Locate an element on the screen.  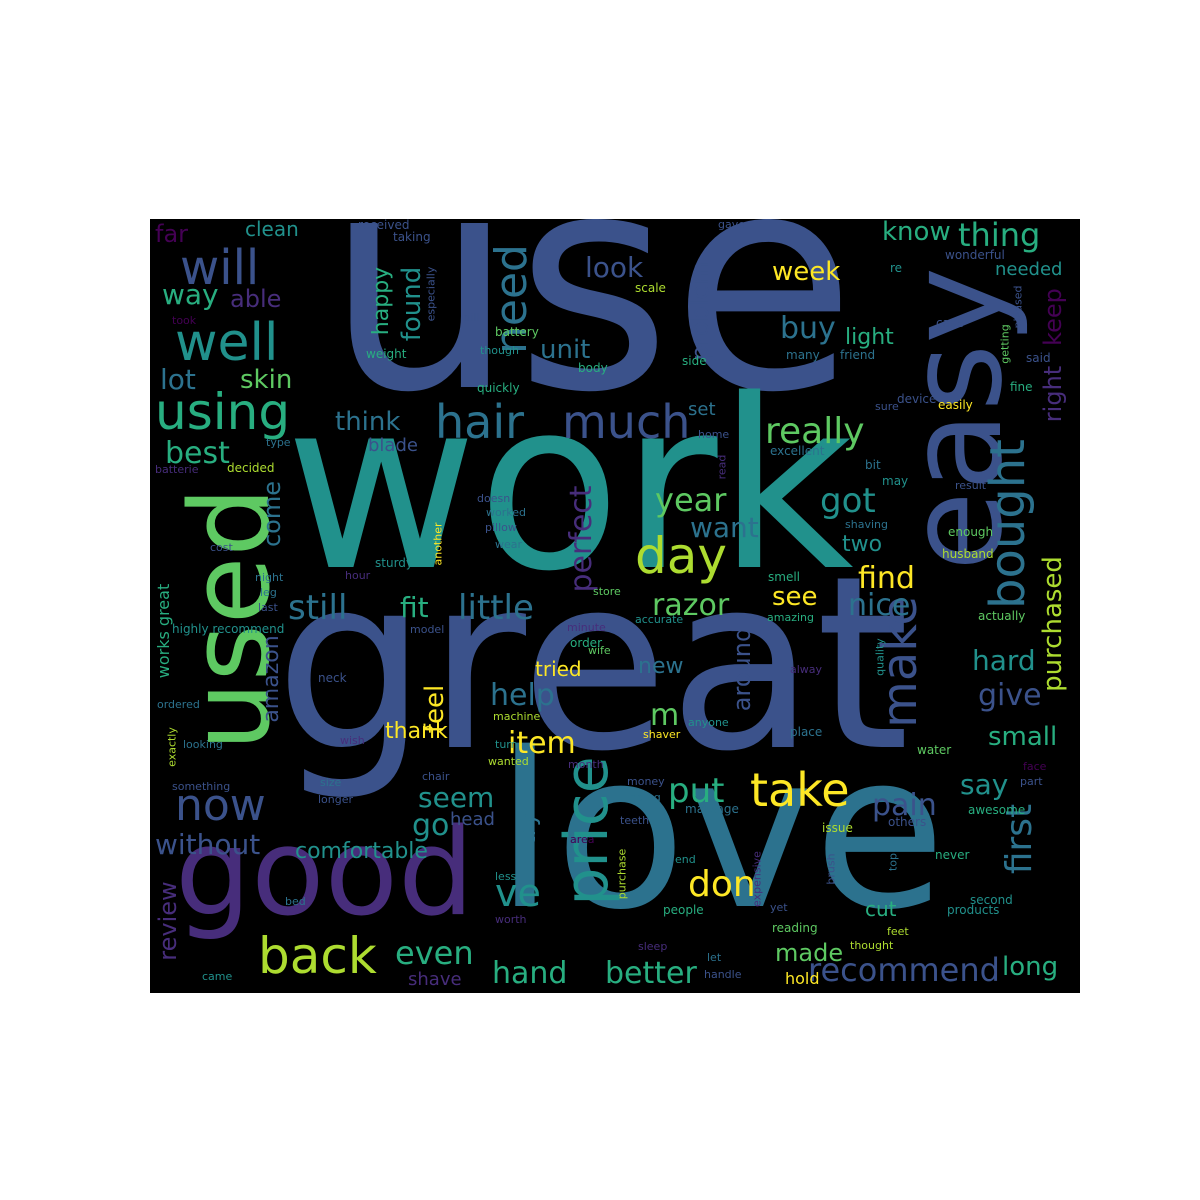
word-purchase: purchase is located at coordinates (622, 874).